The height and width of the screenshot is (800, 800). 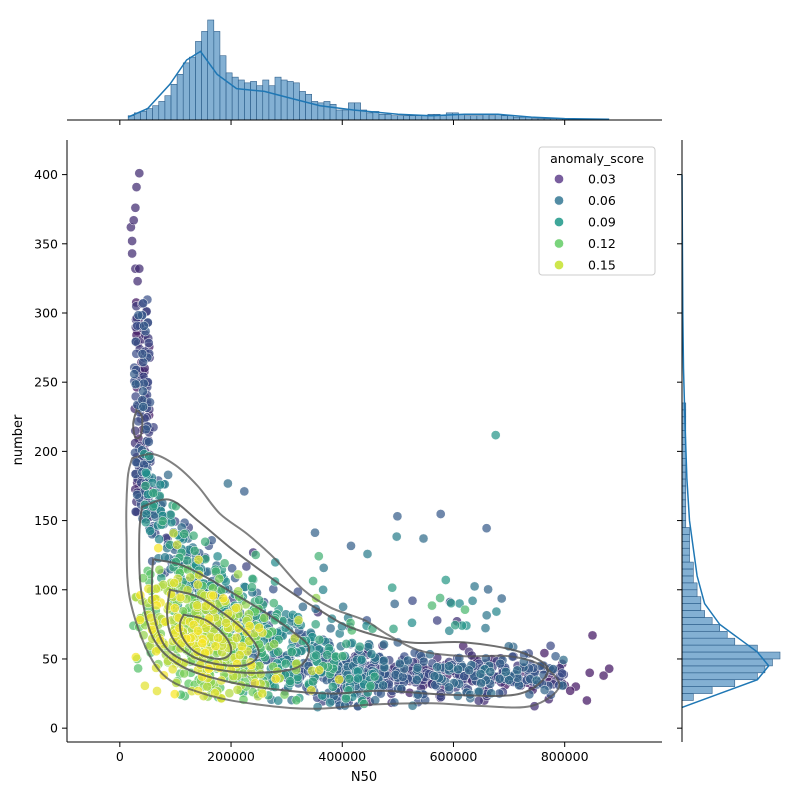 What do you see at coordinates (585, 222) in the screenshot?
I see `legend-entries: 0.03 0.06 0.09 0.12 0.15` at bounding box center [585, 222].